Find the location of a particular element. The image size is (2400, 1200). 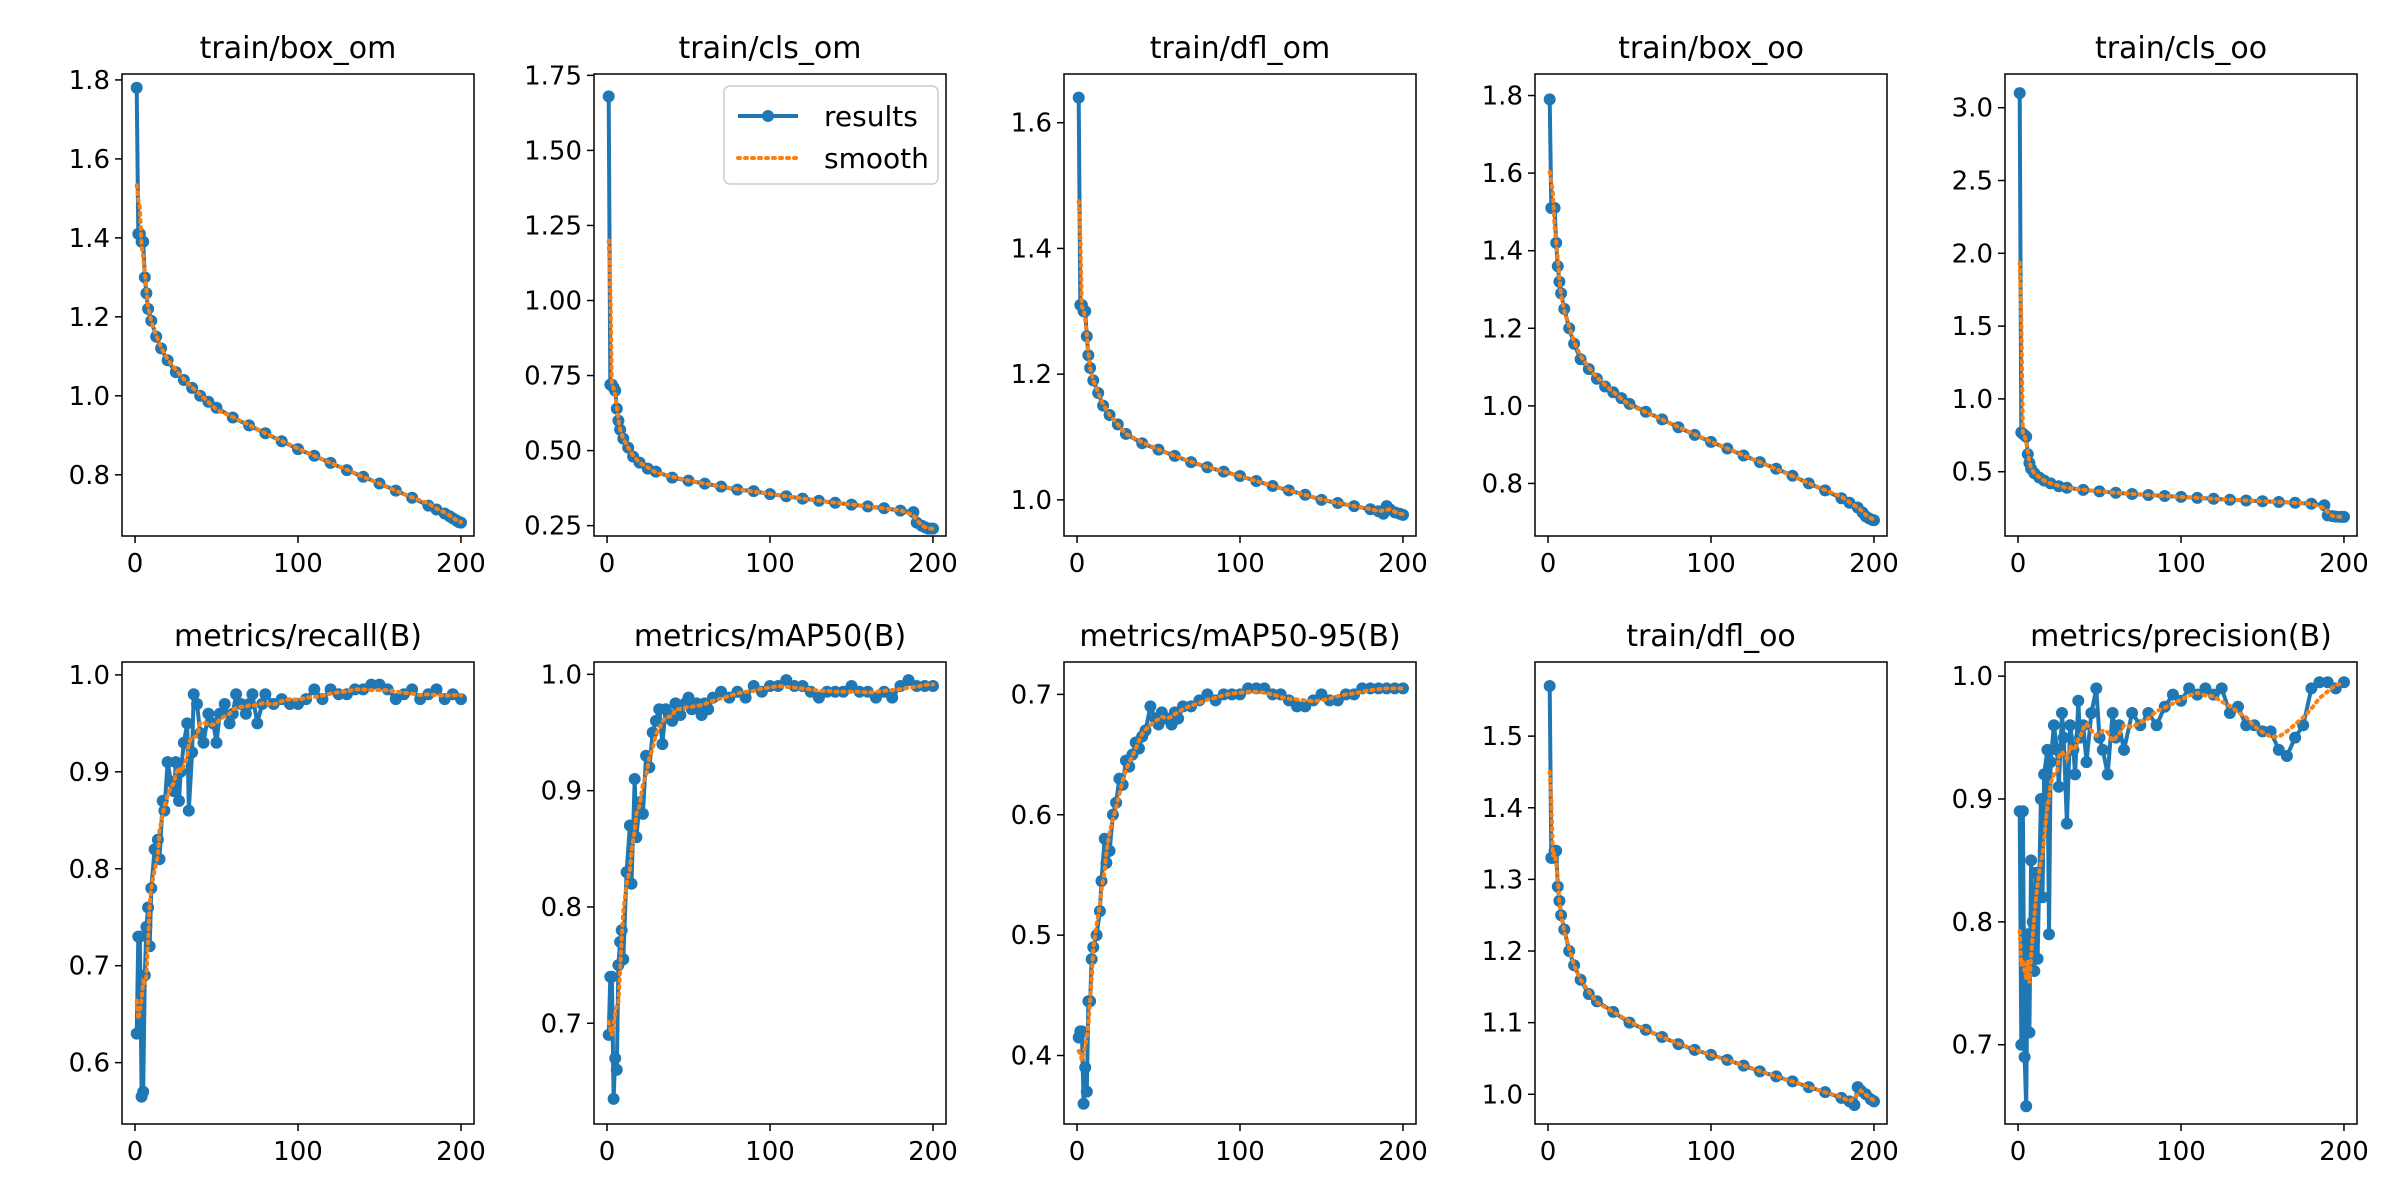

subplot-title: train/cls_om is located at coordinates (770, 48).